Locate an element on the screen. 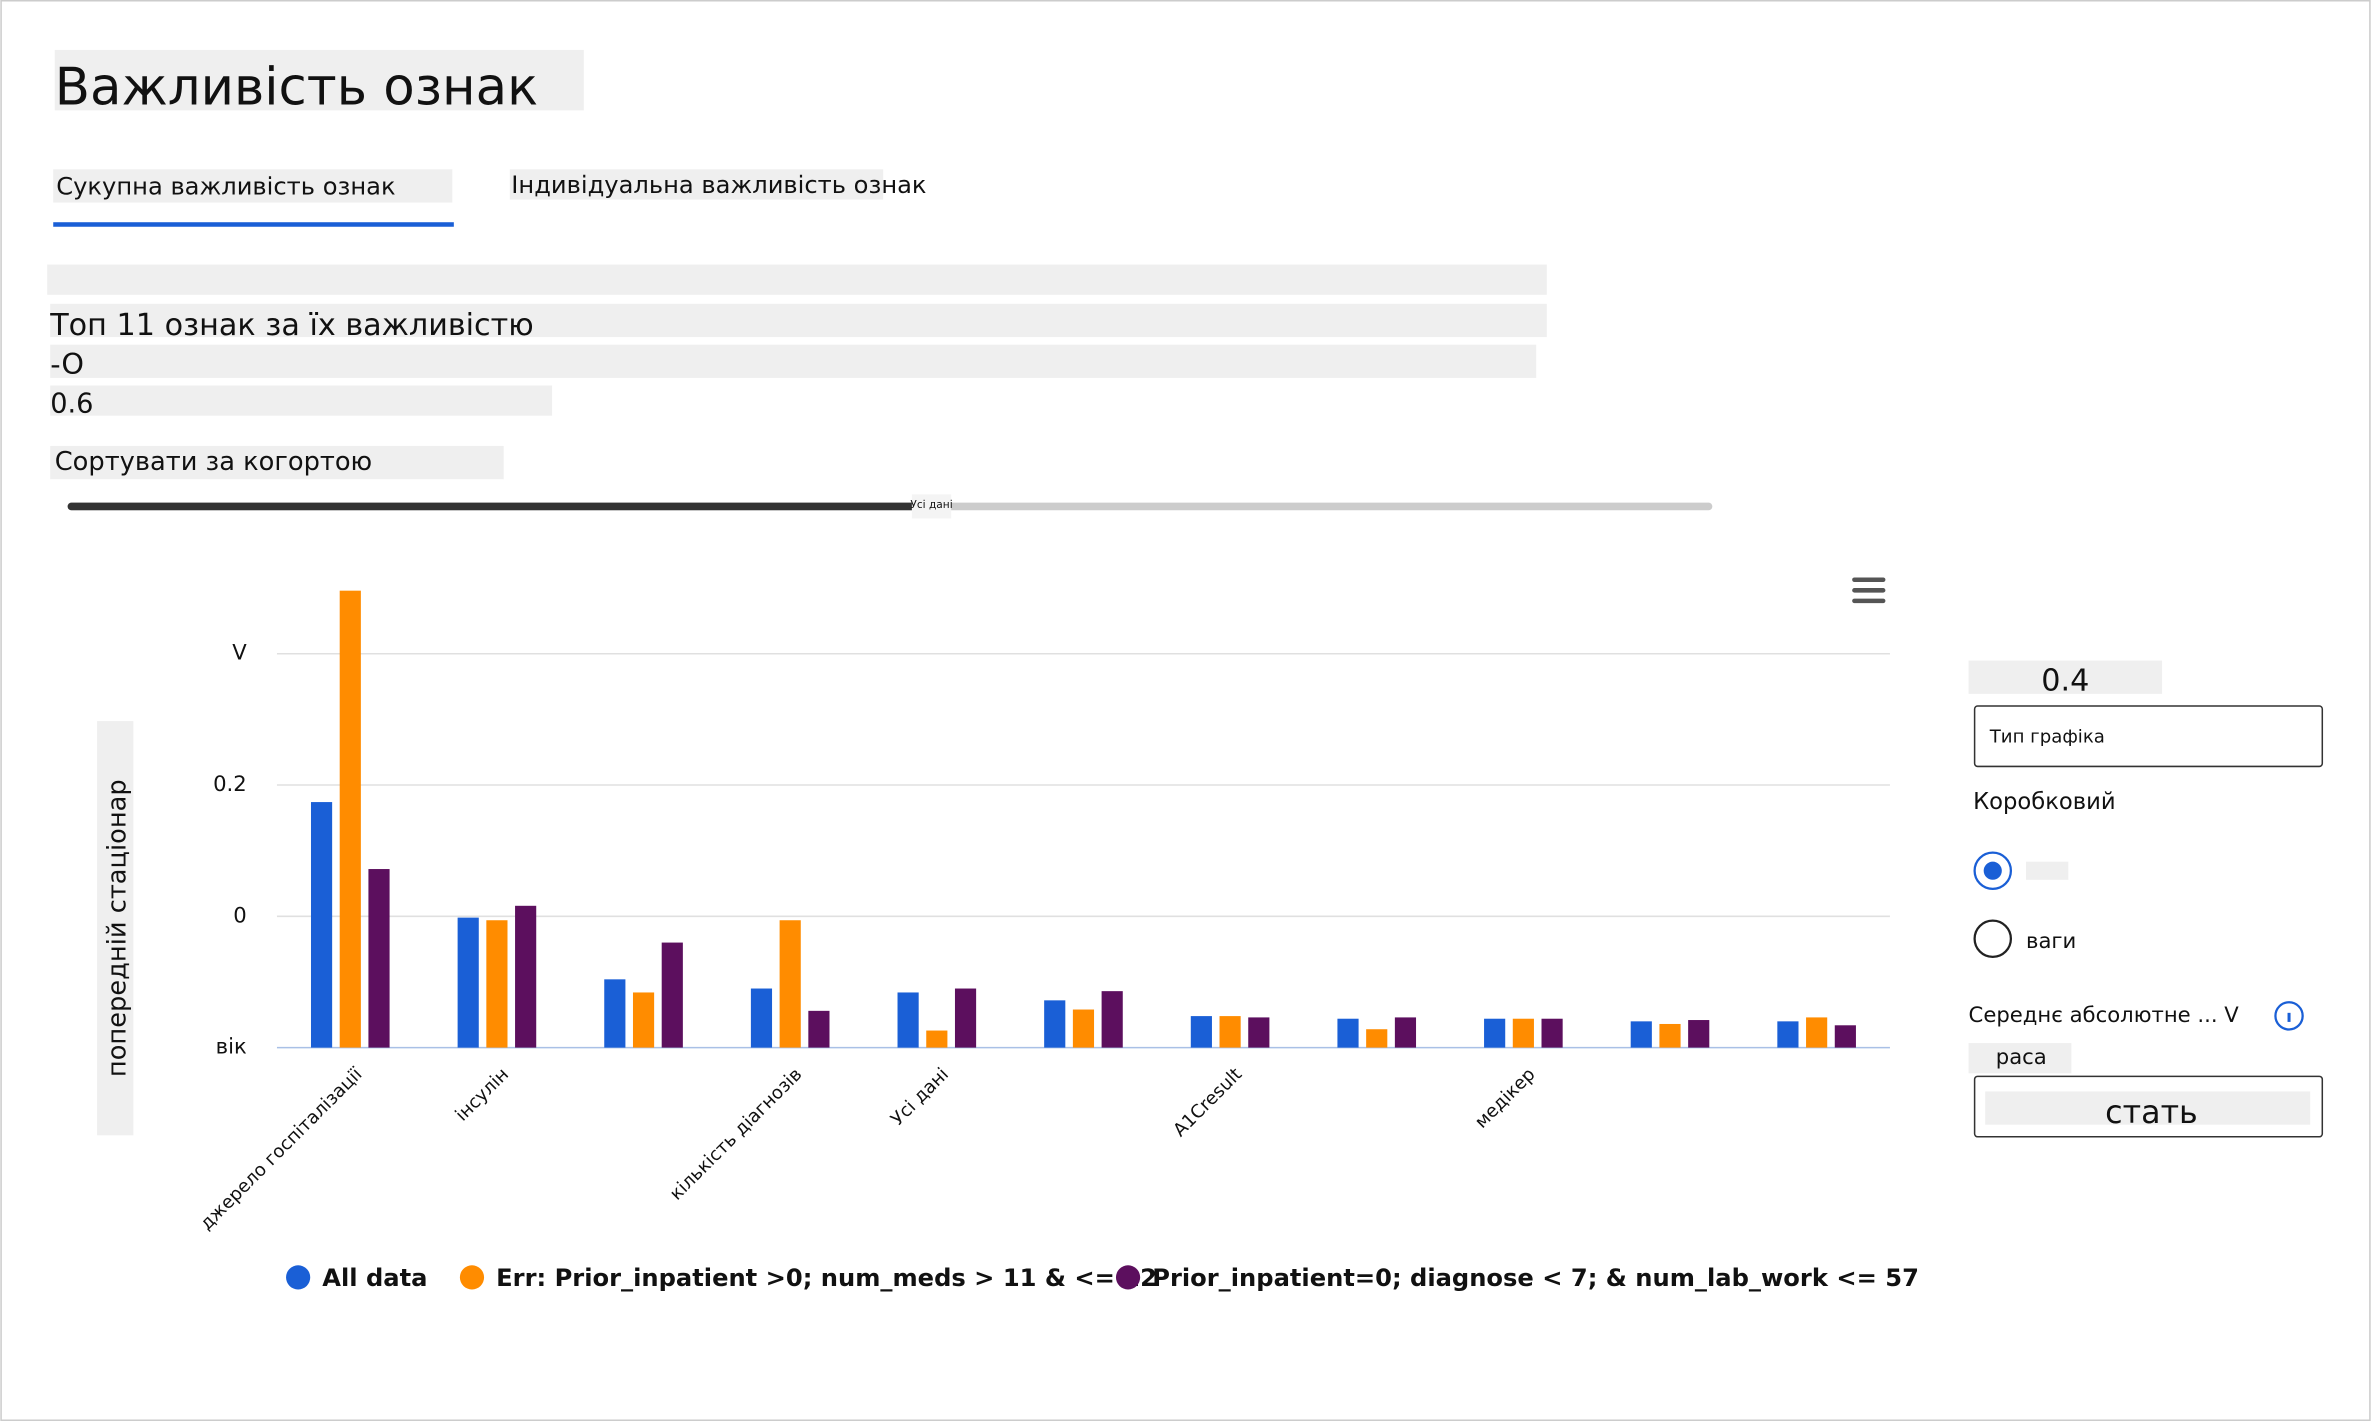 The image size is (2371, 1425). slider-label: Усі дані is located at coordinates (931, 505).